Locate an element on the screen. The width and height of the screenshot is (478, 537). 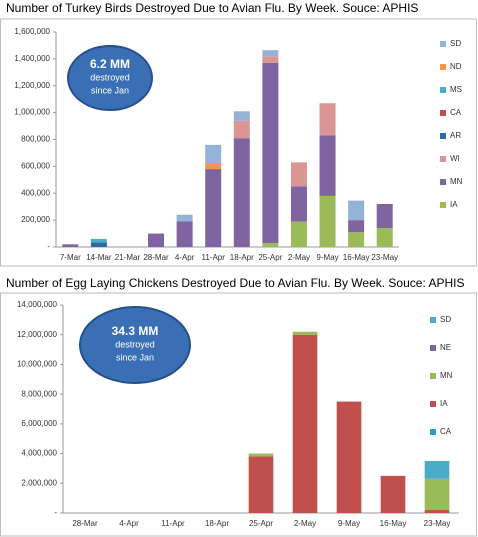
y-tick-label: 12,000,000 is located at coordinates (37, 334).